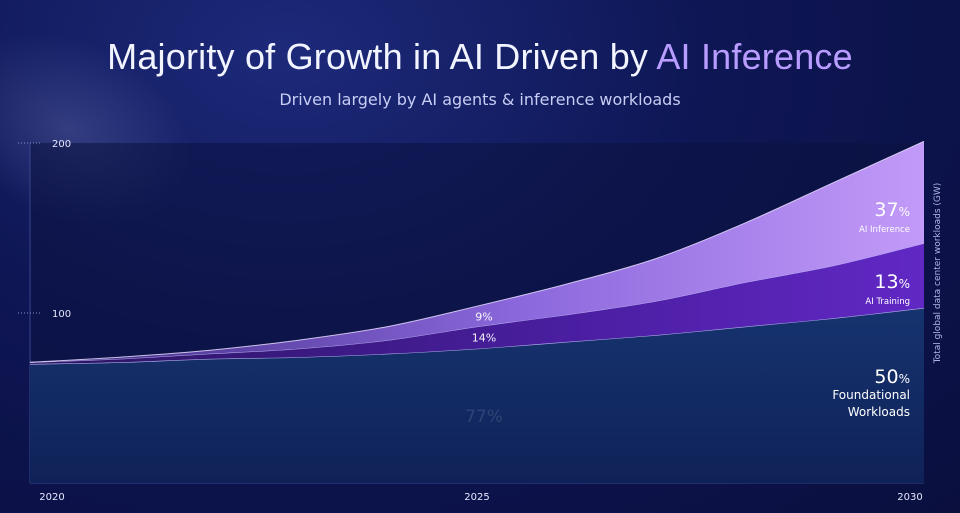 This screenshot has height=513, width=960. I want to click on series-label-foundational-workloads: Workloads, so click(879, 412).